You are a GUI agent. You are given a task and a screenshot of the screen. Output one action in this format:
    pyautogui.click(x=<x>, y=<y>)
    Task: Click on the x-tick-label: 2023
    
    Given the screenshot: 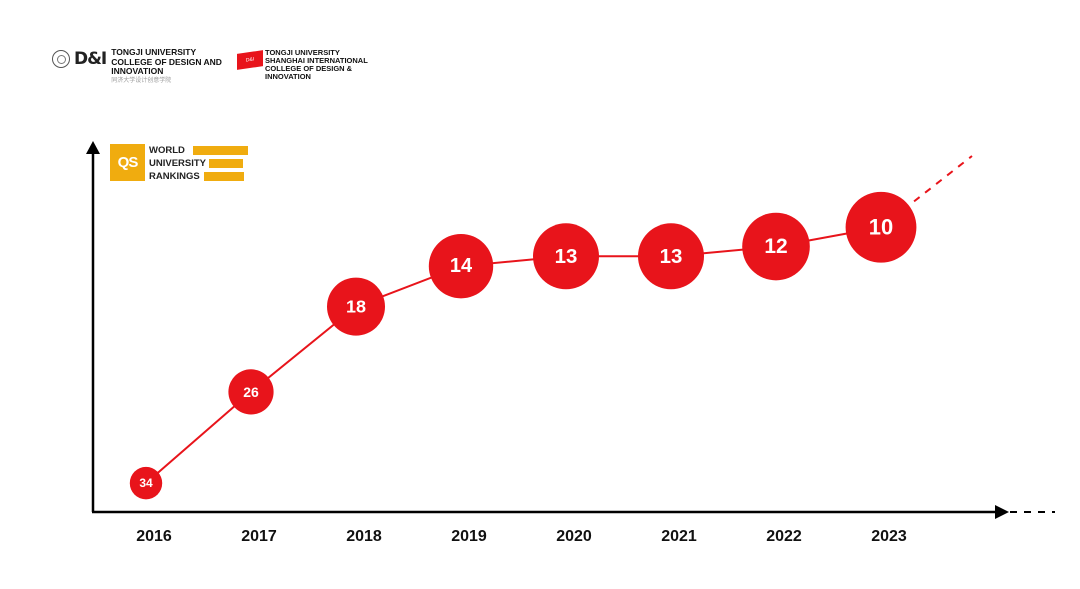 What is the action you would take?
    pyautogui.click(x=889, y=536)
    